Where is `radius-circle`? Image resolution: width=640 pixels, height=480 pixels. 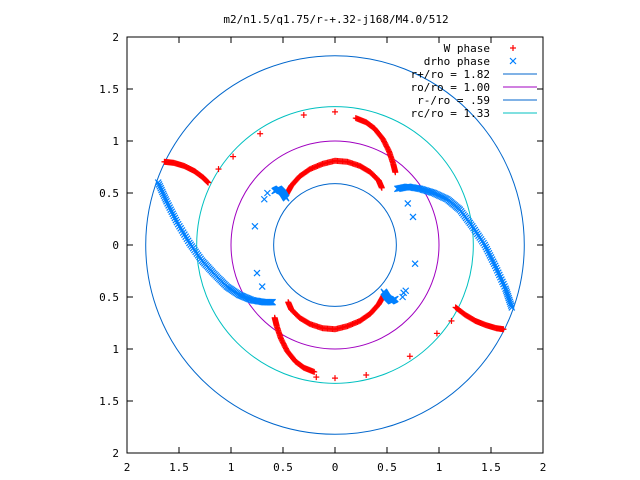 radius-circle is located at coordinates (335, 245).